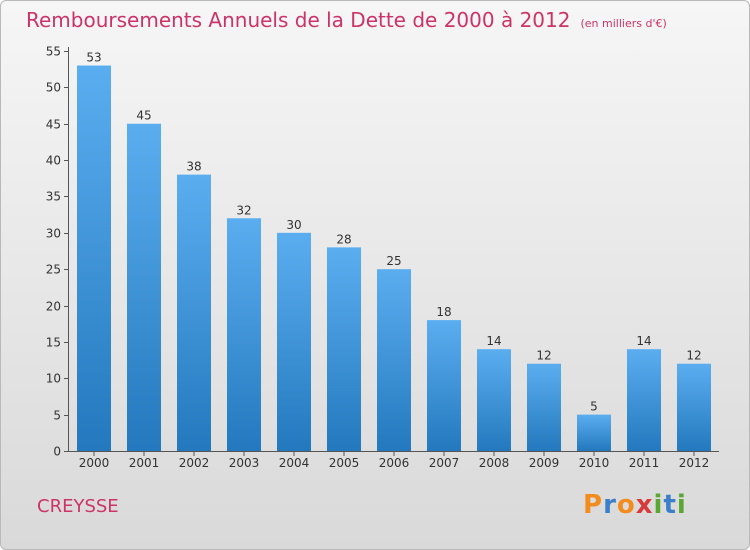 The height and width of the screenshot is (550, 750). Describe the element at coordinates (344, 463) in the screenshot. I see `x-tick-label: 2005` at that location.